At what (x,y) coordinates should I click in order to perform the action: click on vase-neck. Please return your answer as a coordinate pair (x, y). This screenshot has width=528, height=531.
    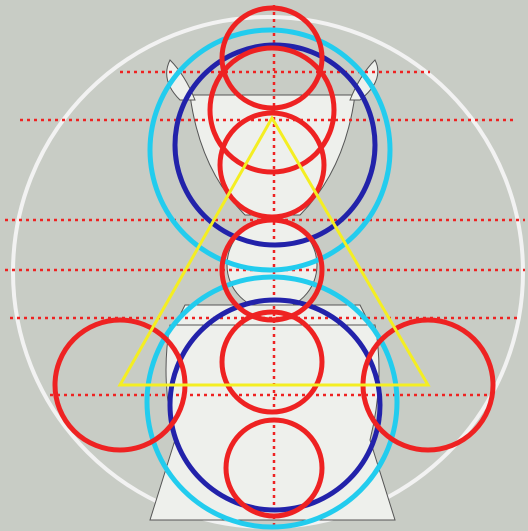
    Looking at the image, I should click on (272, 155).